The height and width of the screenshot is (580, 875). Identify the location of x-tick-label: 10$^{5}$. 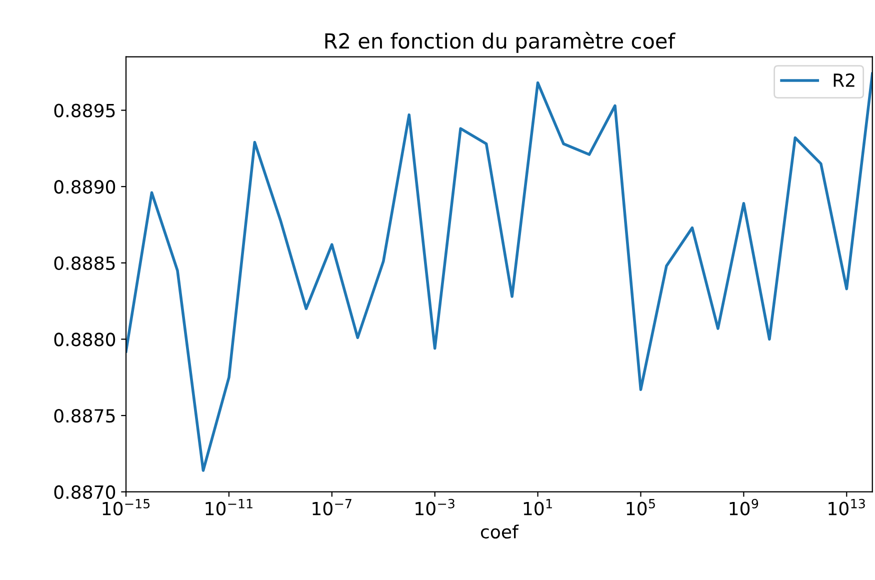
(640, 507).